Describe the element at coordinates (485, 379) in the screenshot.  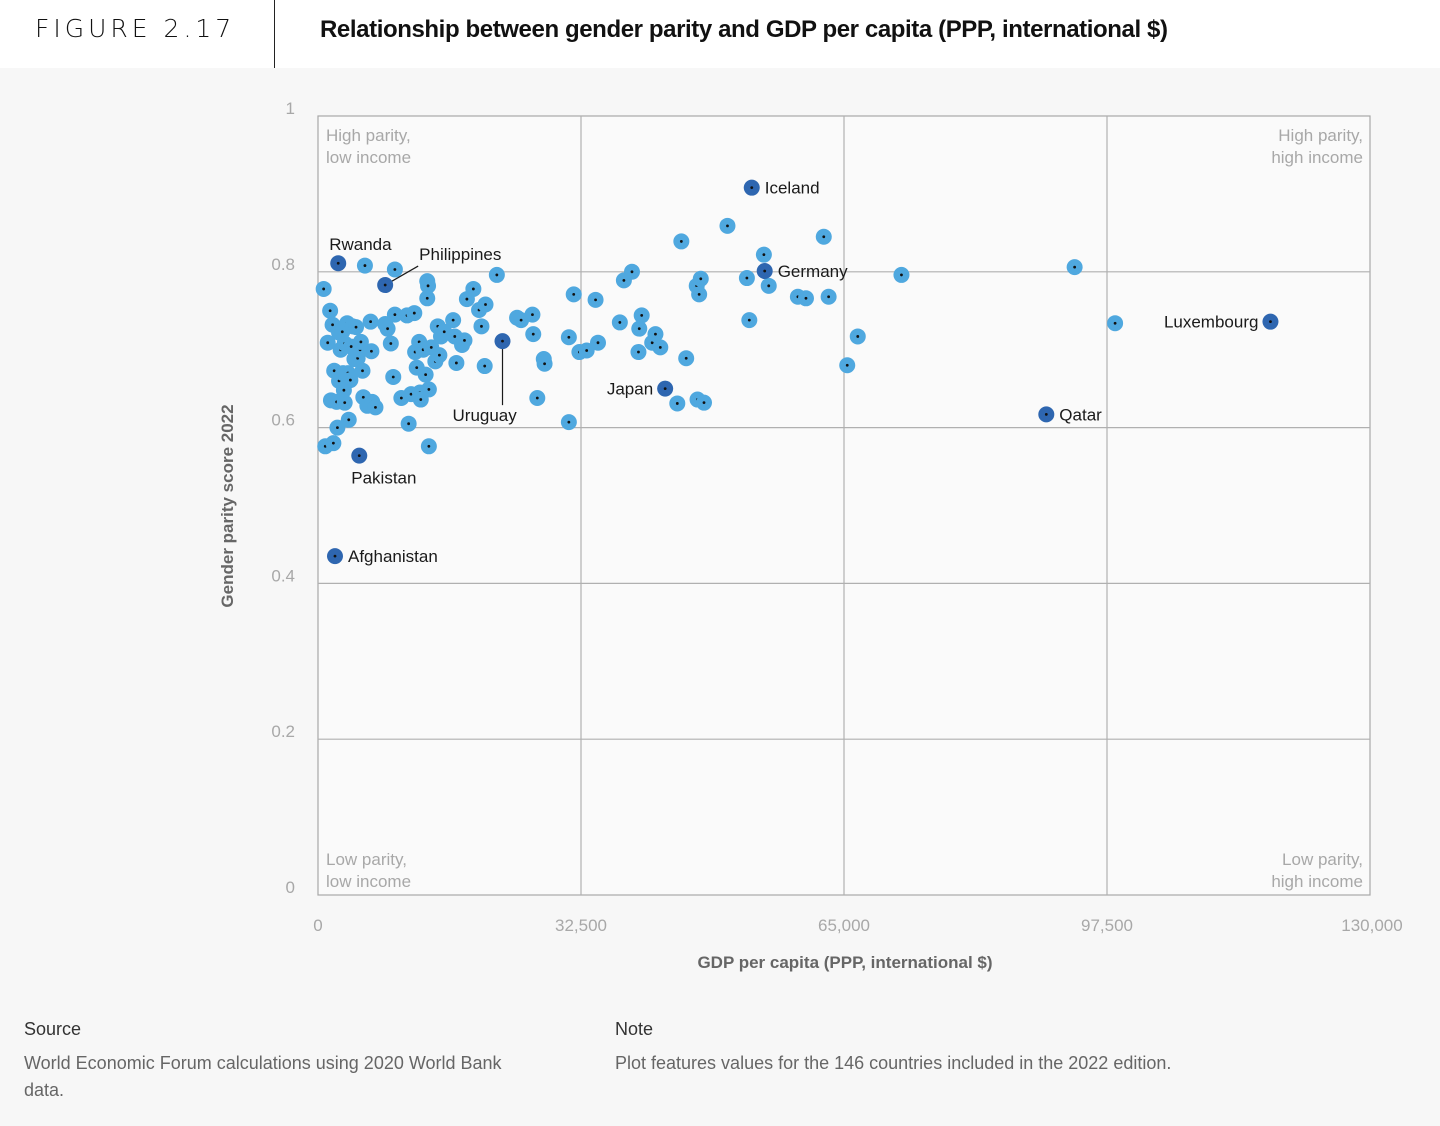
I see `highlight-point-uruguay: Uruguay` at that location.